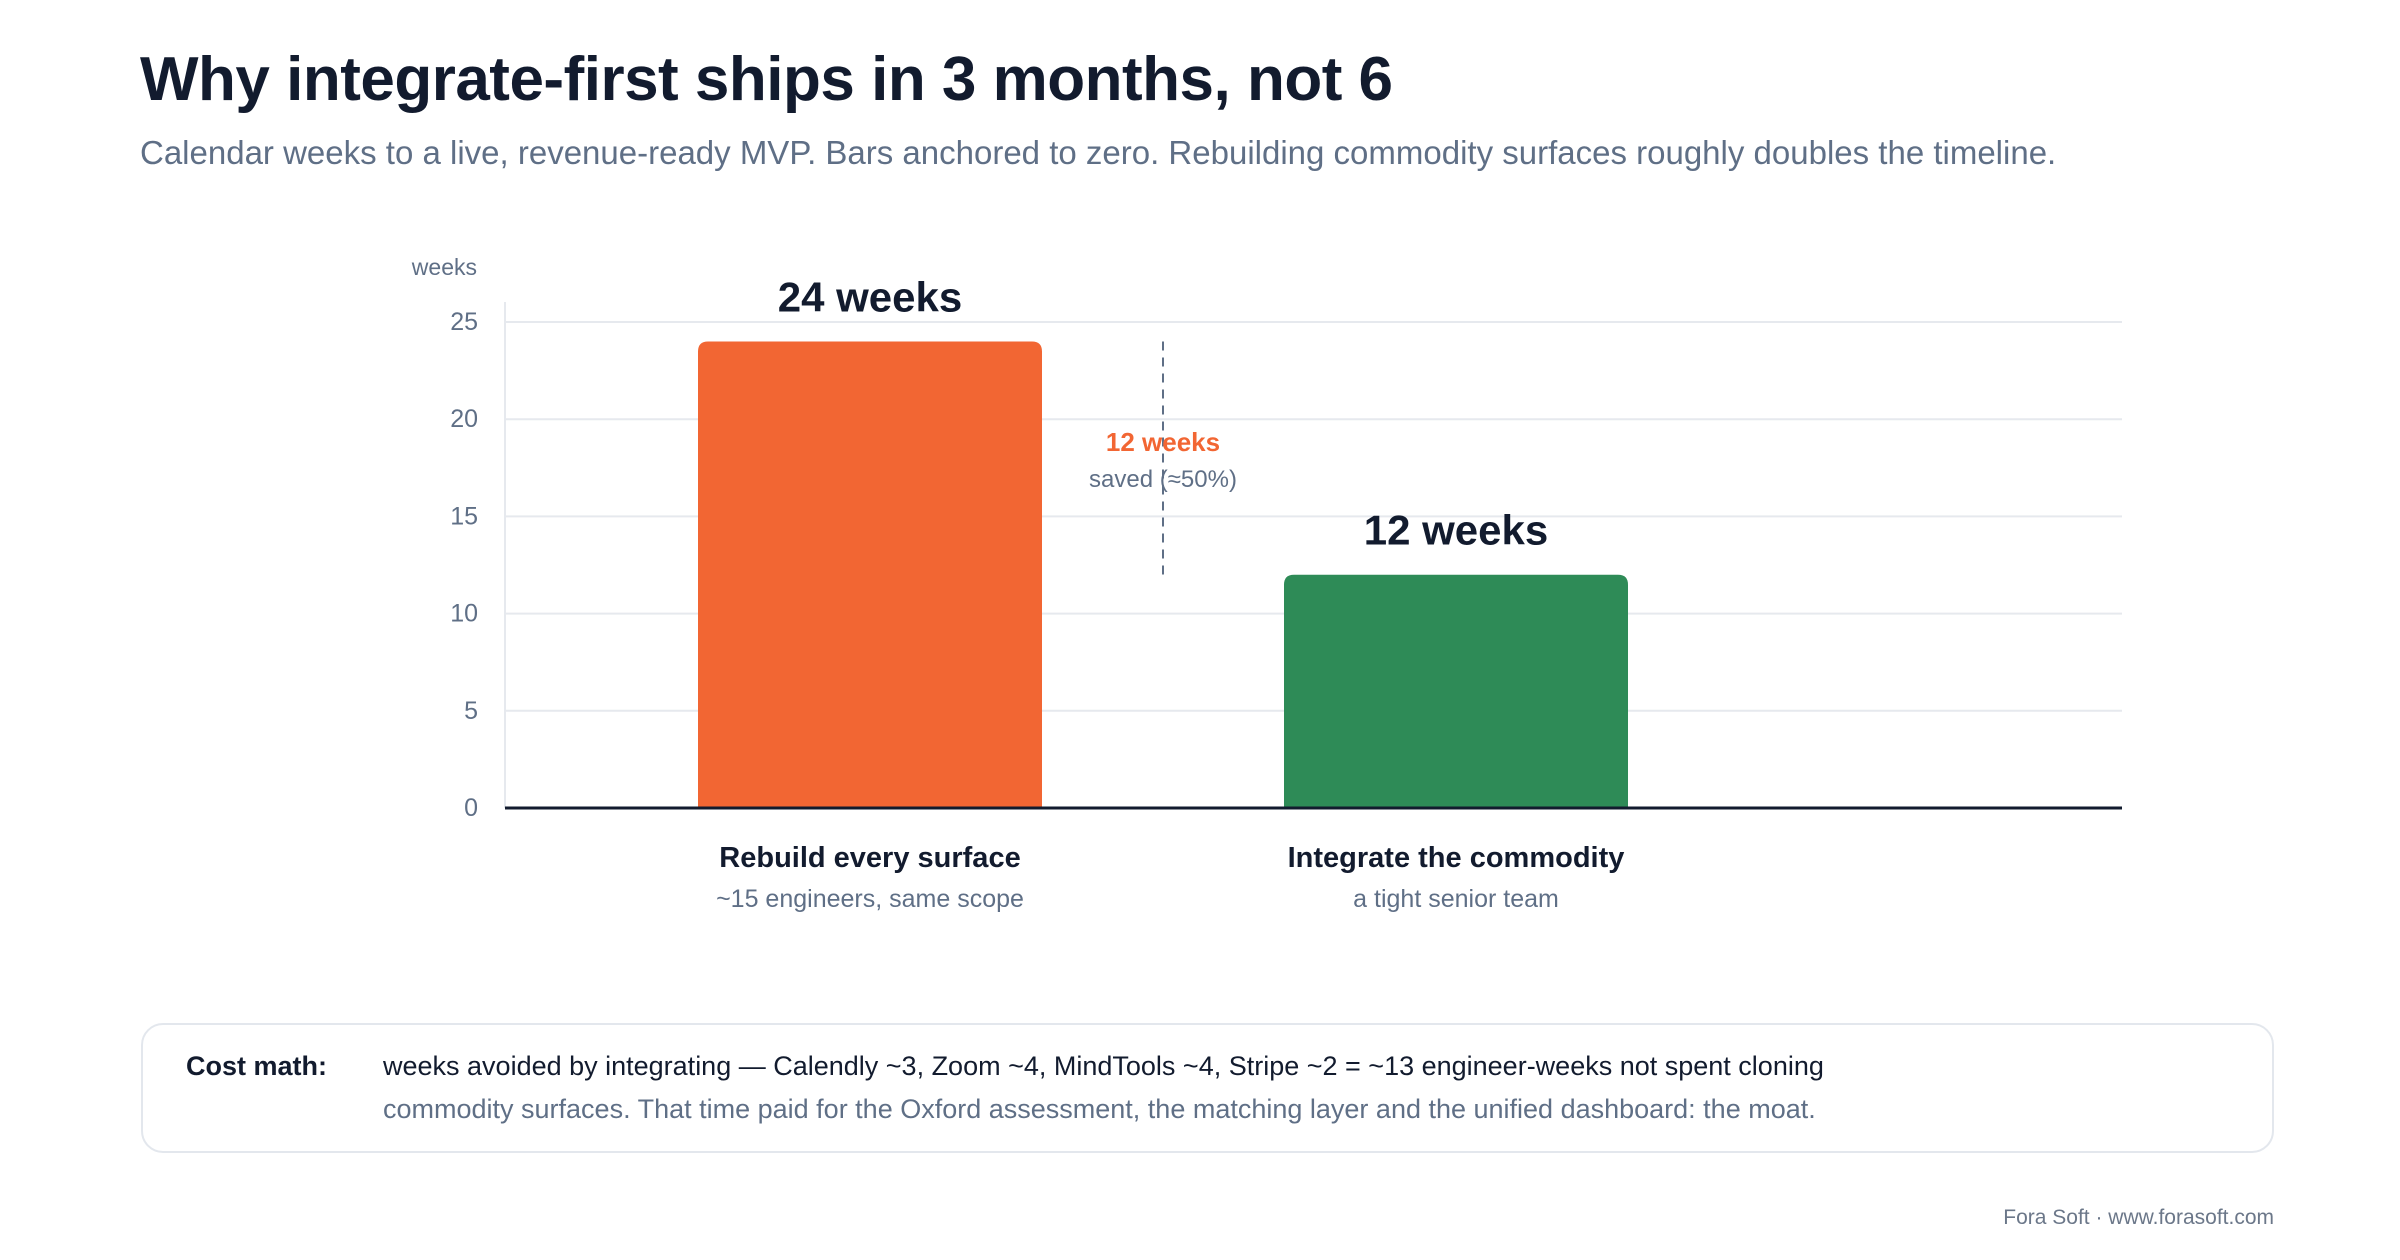  Describe the element at coordinates (464, 419) in the screenshot. I see `y-tick-label: 20` at that location.